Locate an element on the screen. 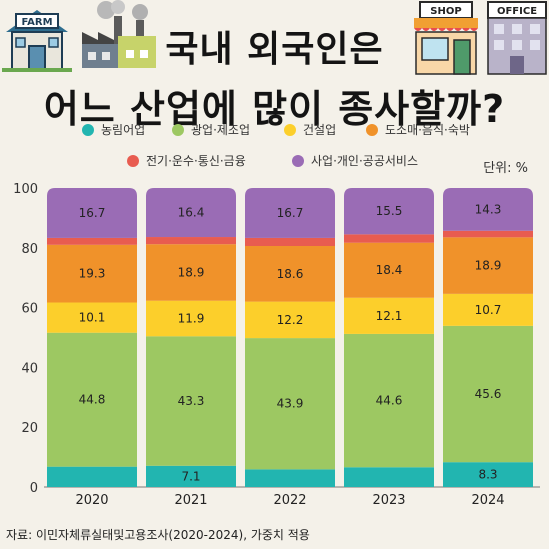  legend-label-4: 전기·운수·통신·금융 is located at coordinates (196, 161).